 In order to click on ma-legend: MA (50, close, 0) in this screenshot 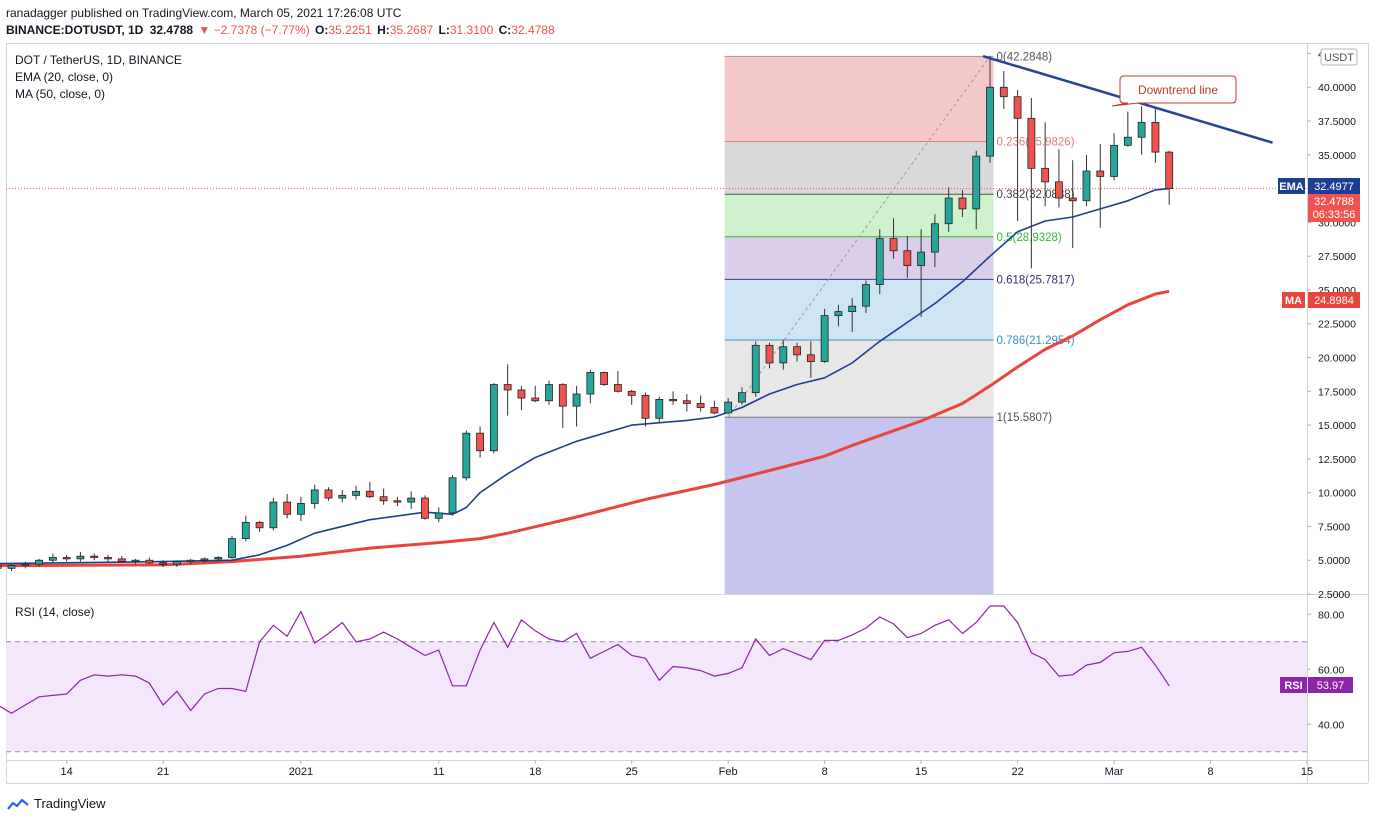, I will do `click(60, 94)`.